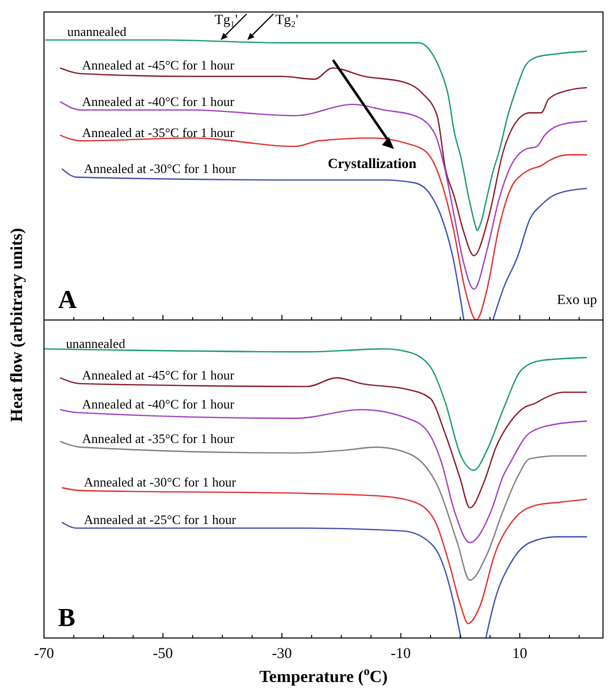  Describe the element at coordinates (282, 654) in the screenshot. I see `x-tick-label: -30` at that location.